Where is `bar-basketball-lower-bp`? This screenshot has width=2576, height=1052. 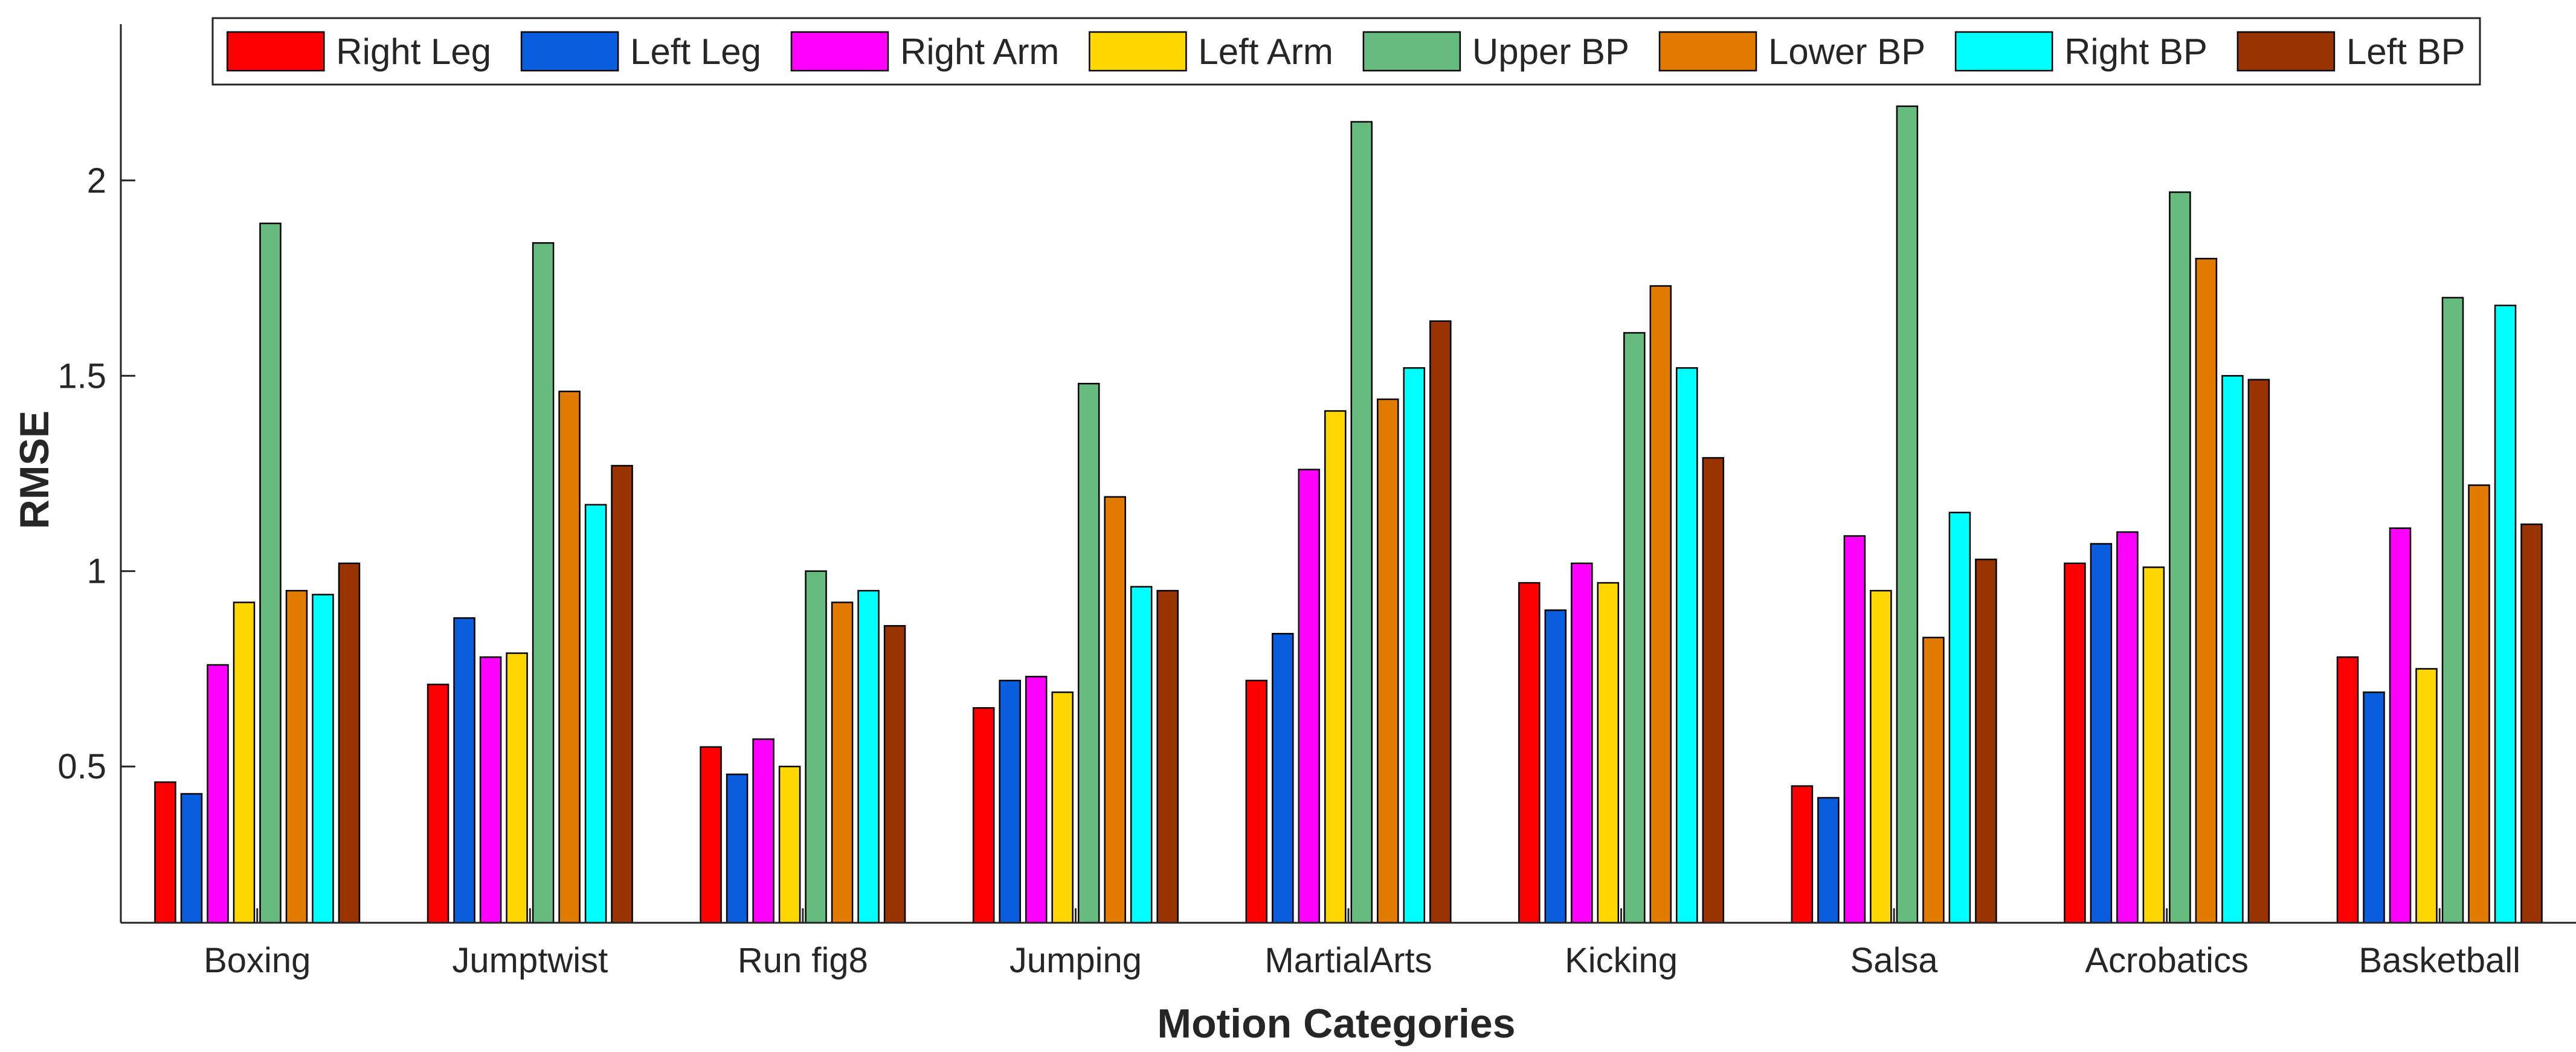 bar-basketball-lower-bp is located at coordinates (2479, 704).